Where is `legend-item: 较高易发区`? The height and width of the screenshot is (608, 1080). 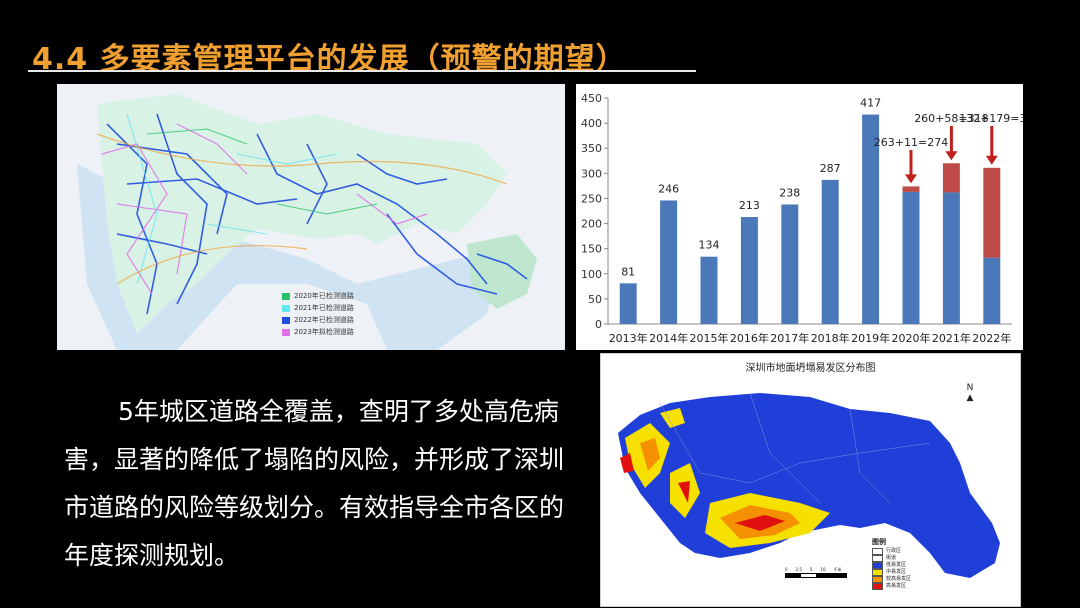
legend-item: 较高易发区 is located at coordinates (891, 579).